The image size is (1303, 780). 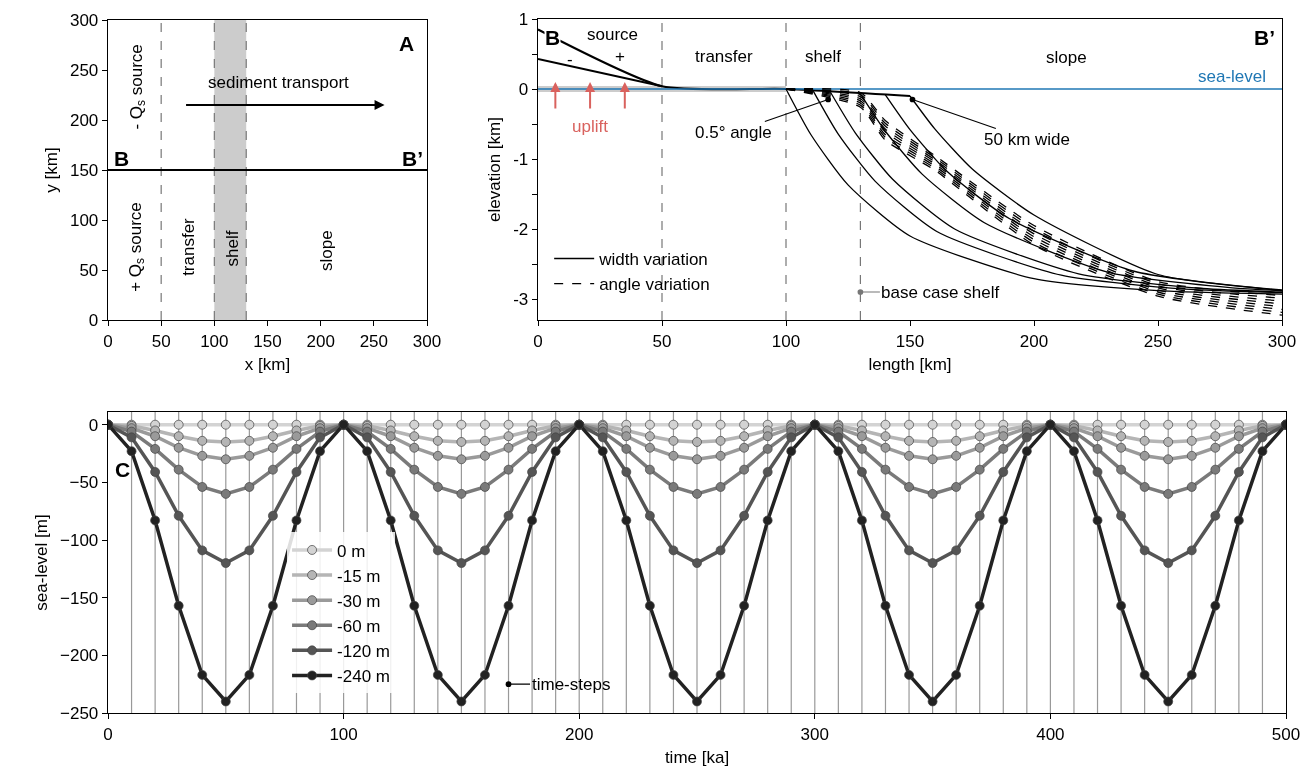 What do you see at coordinates (84, 70) in the screenshot?
I see `y-tick-label: 250` at bounding box center [84, 70].